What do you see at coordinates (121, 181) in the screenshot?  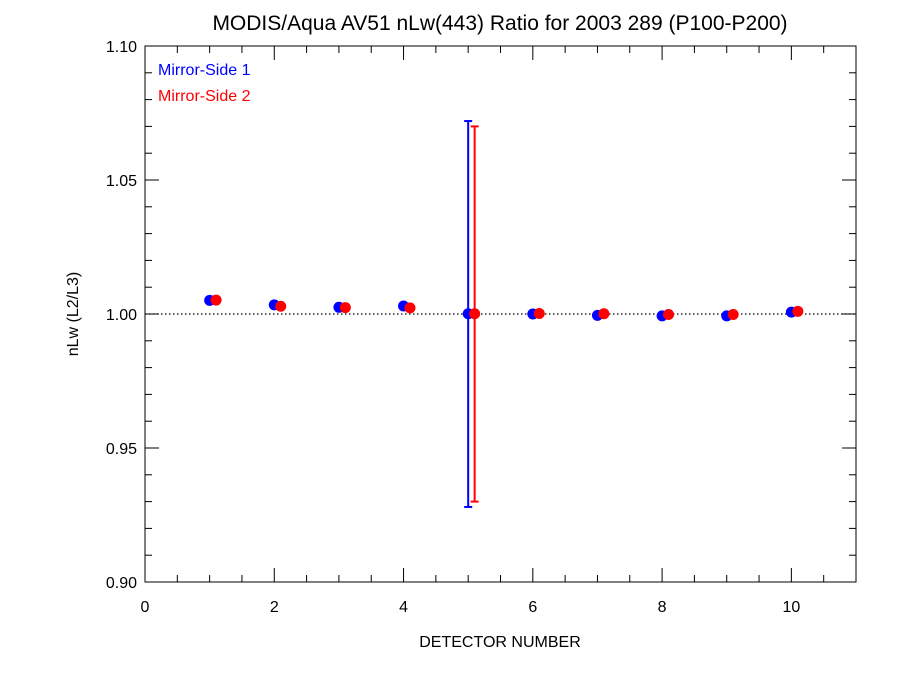 I see `y-tick-label: 1.05` at bounding box center [121, 181].